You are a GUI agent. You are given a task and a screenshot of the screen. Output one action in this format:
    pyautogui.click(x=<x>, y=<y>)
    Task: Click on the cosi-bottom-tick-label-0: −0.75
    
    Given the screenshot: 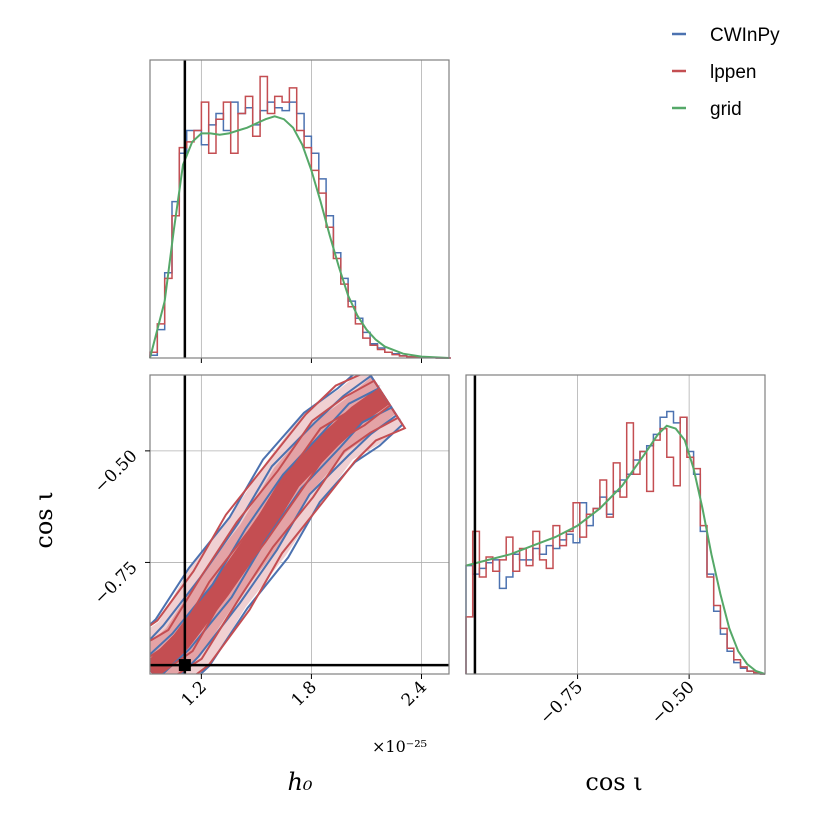 What is the action you would take?
    pyautogui.click(x=561, y=702)
    